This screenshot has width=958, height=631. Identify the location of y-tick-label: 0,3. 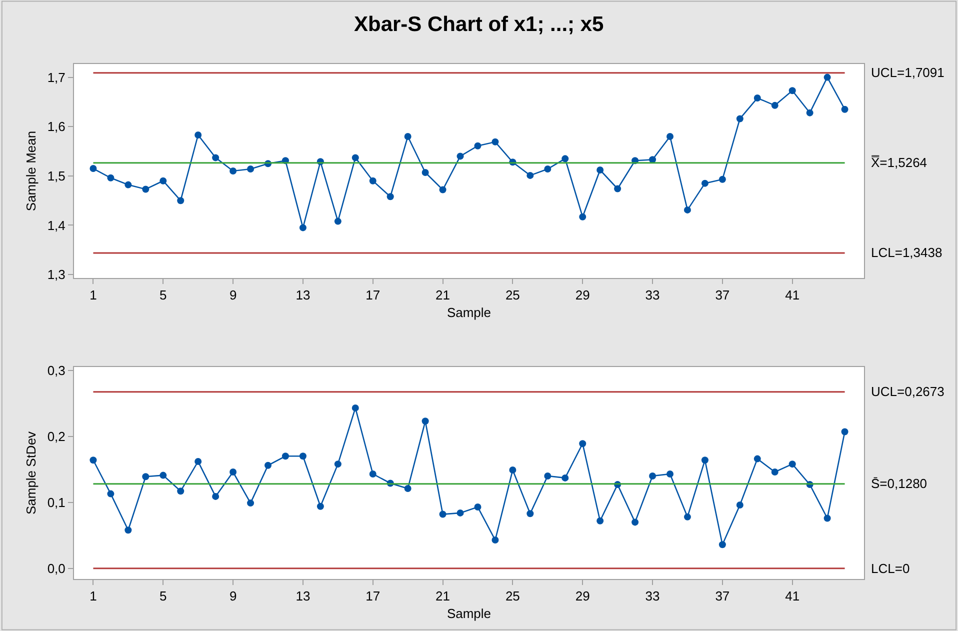
(56, 370).